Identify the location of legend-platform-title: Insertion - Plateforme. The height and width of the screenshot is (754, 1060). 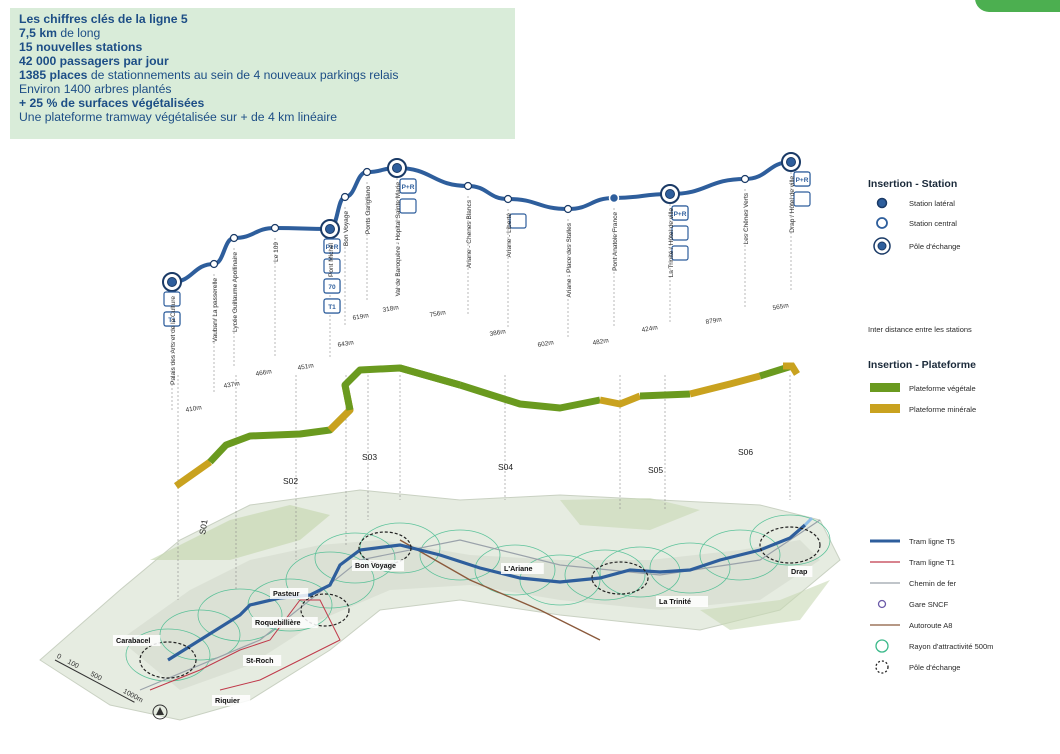
(922, 365).